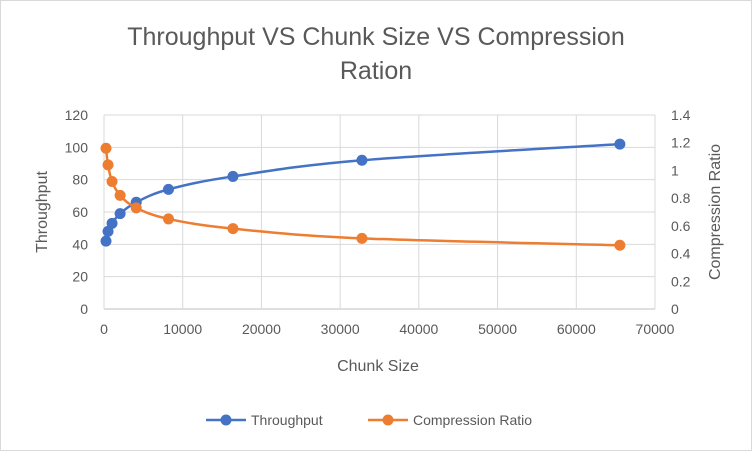 This screenshot has height=451, width=752. Describe the element at coordinates (42, 212) in the screenshot. I see `y-axis-title: Throughput` at that location.